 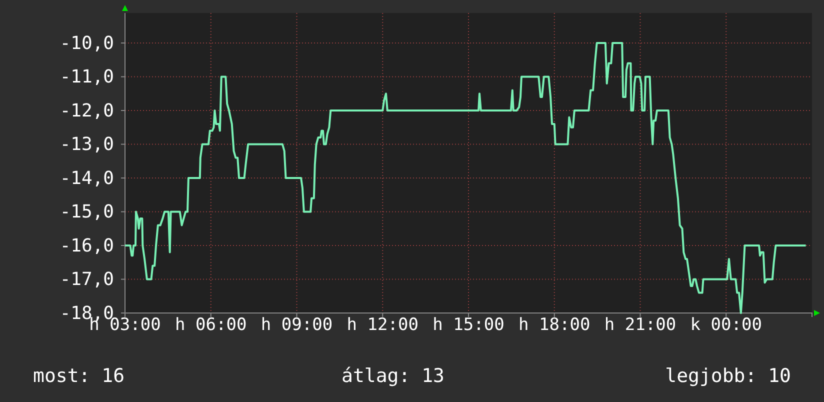 I want to click on y-tick-label: -13,0, so click(x=87, y=145).